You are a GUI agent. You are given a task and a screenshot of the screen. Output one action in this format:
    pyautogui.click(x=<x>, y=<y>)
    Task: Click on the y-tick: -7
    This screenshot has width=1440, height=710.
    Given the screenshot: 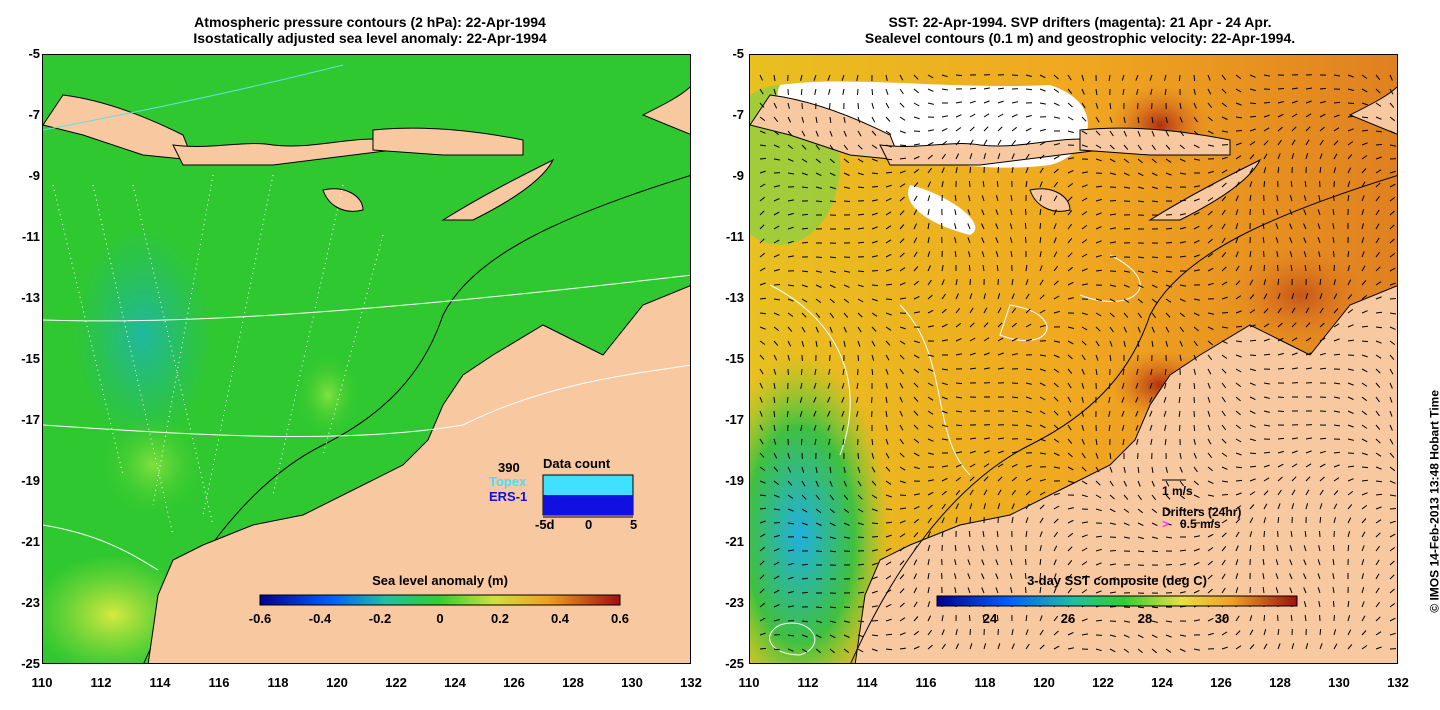 What is the action you would take?
    pyautogui.click(x=738, y=114)
    